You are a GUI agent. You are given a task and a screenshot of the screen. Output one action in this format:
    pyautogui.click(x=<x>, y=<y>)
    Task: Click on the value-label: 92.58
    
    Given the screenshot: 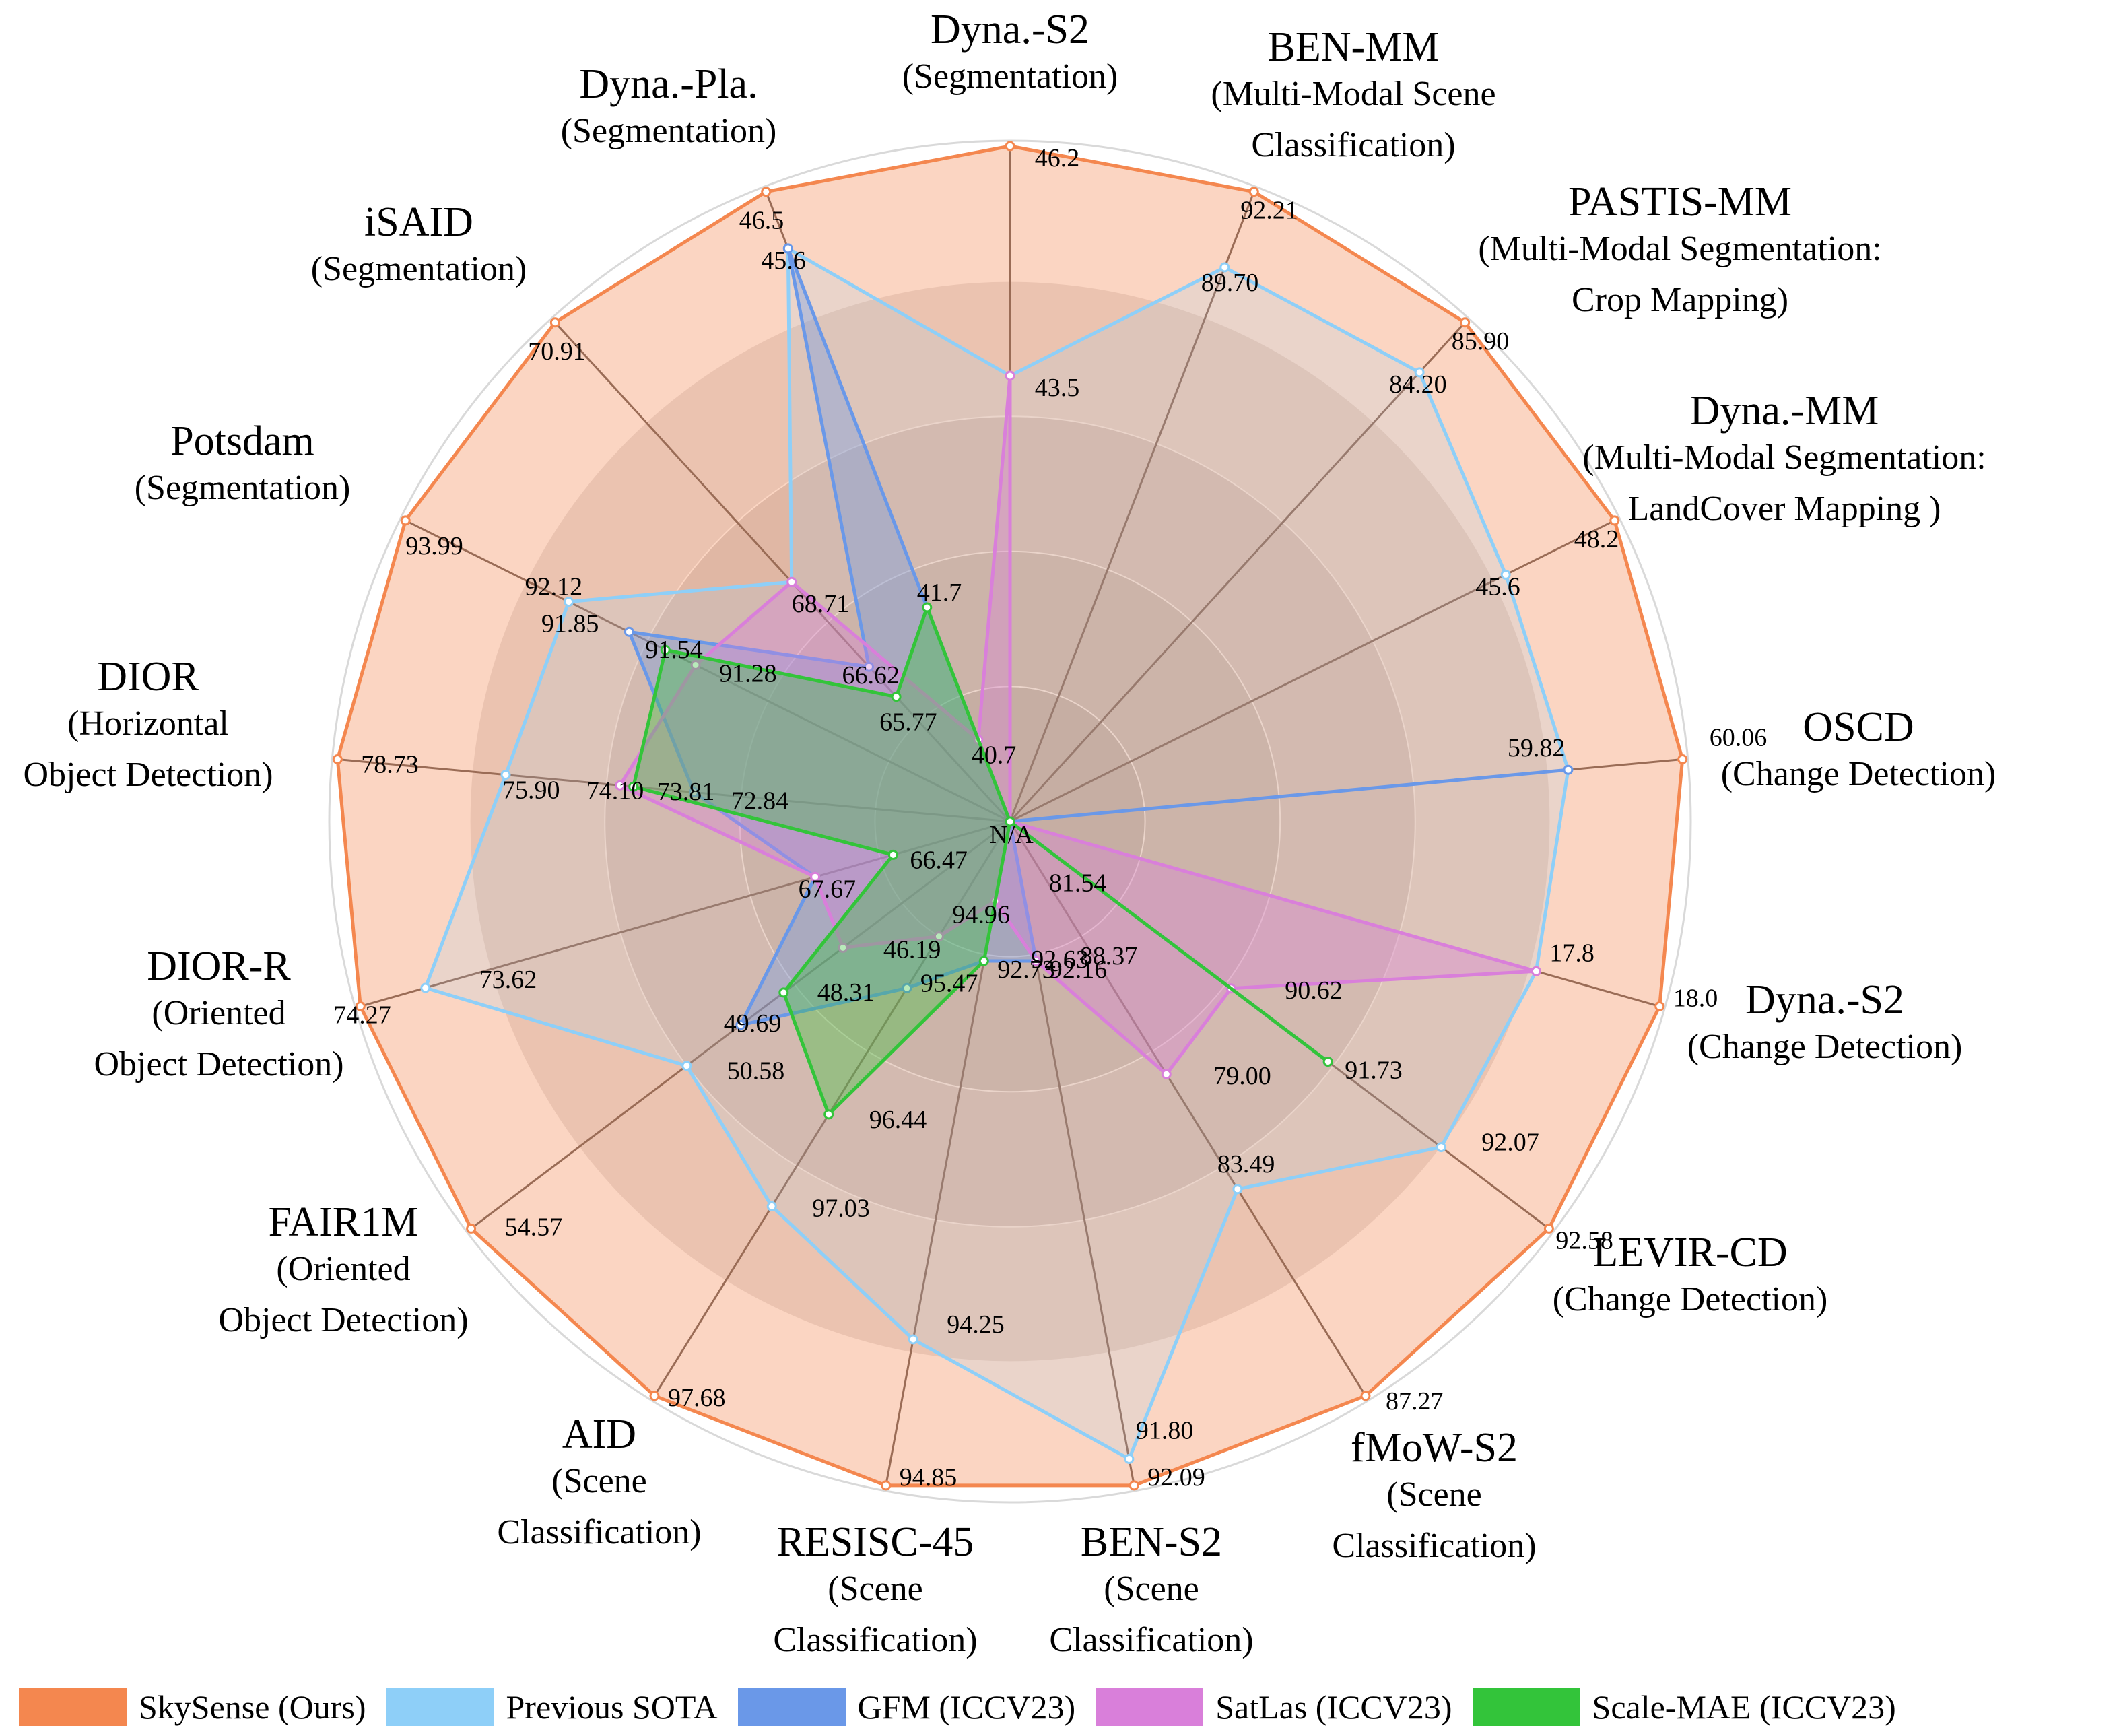 What is the action you would take?
    pyautogui.click(x=1584, y=1240)
    